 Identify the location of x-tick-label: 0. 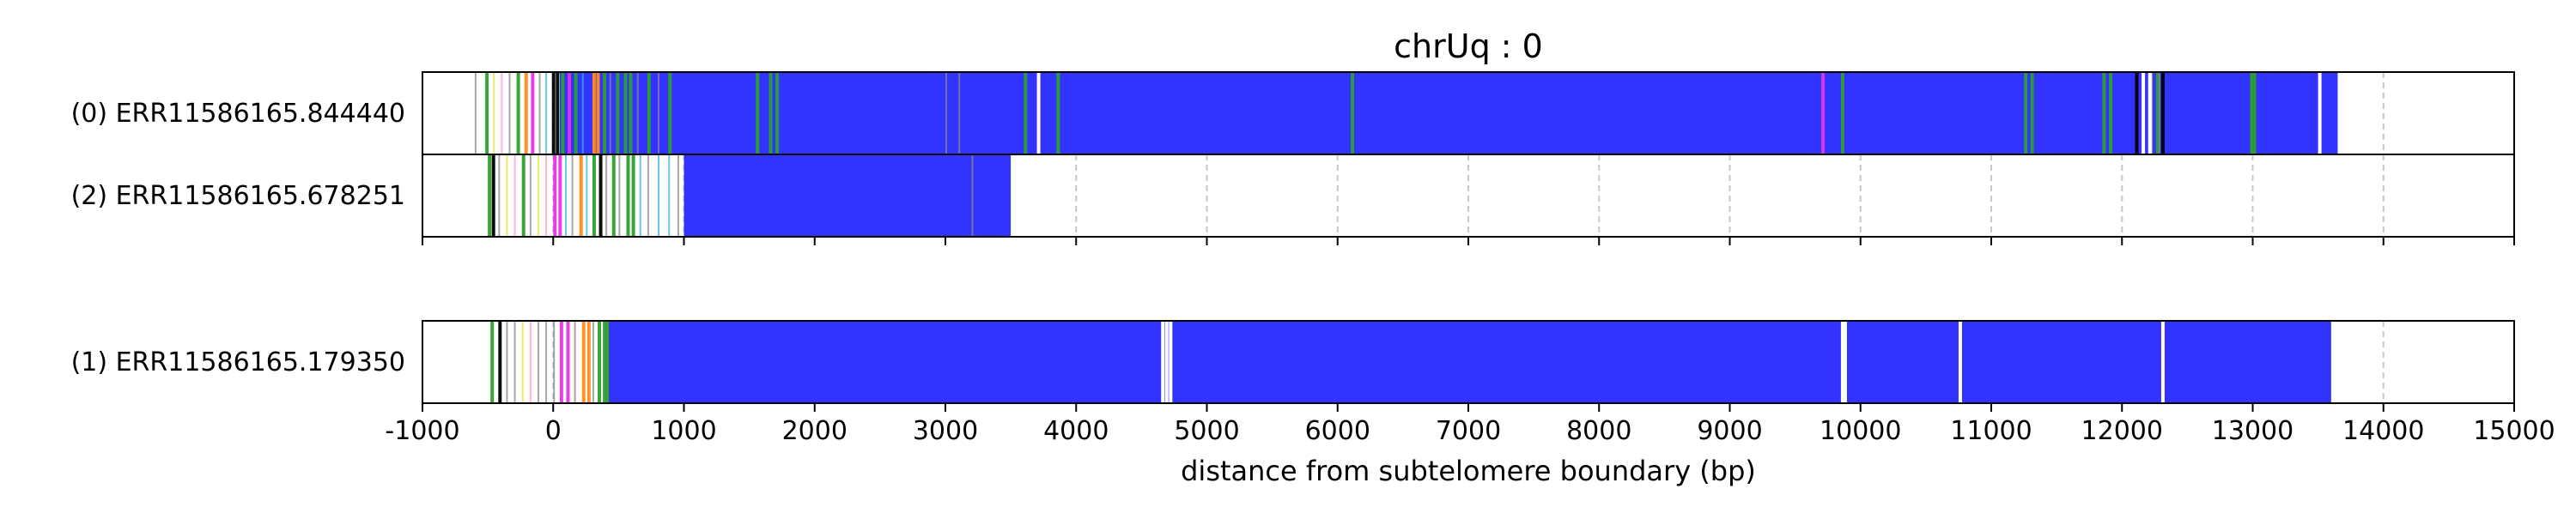
(554, 431).